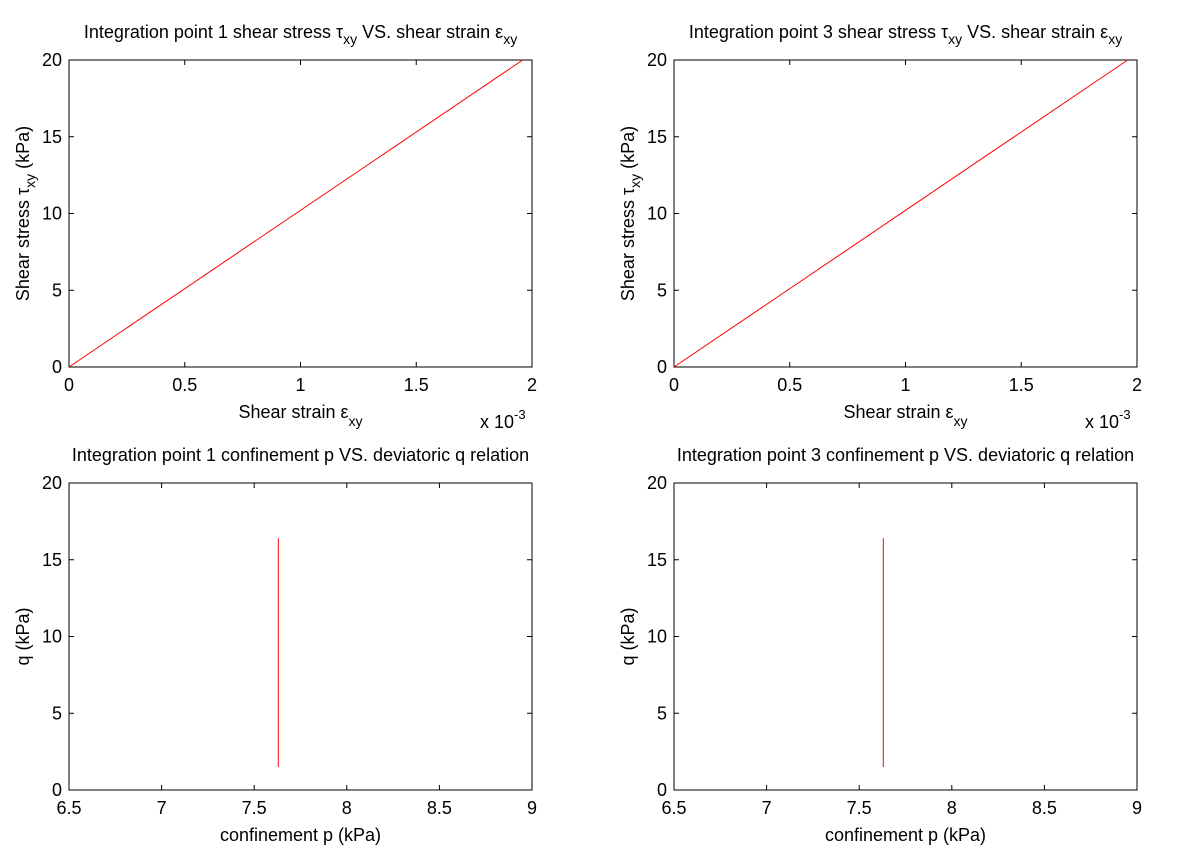 The image size is (1183, 852). Describe the element at coordinates (439, 808) in the screenshot. I see `x-tick-label: 8.5` at that location.